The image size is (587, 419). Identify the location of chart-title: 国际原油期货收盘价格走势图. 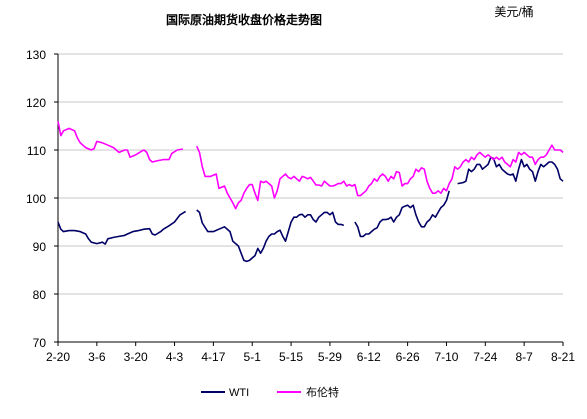
(244, 19).